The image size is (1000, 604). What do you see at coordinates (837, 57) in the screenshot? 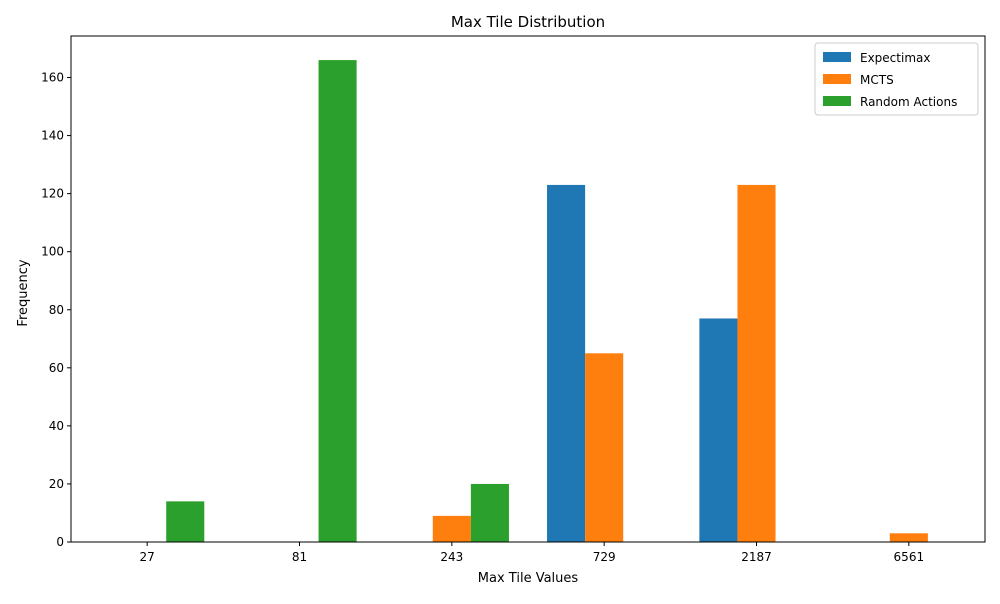
I see `legend-swatch-expectimax` at bounding box center [837, 57].